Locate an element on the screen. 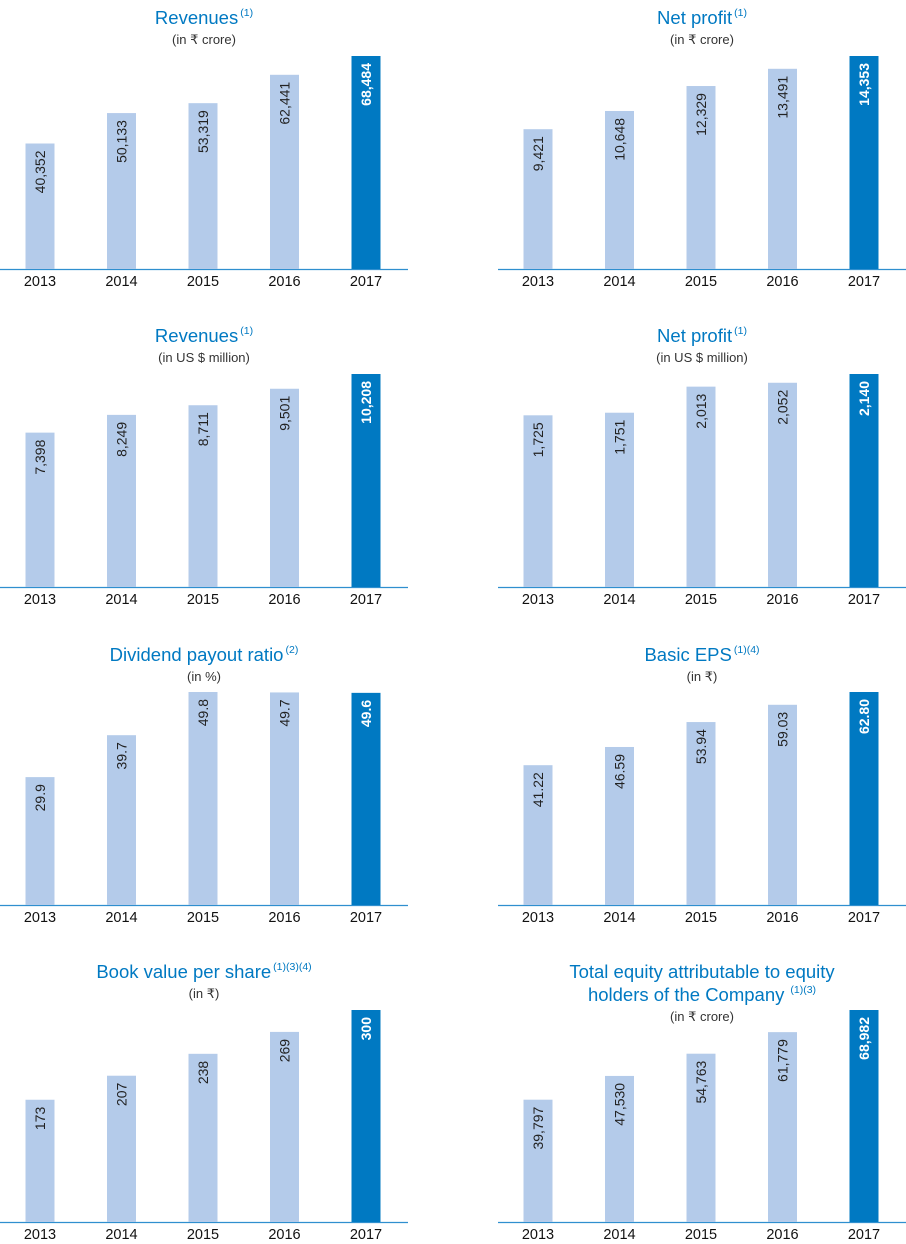 The width and height of the screenshot is (906, 1244). bar-value-label: 9,421 is located at coordinates (538, 153).